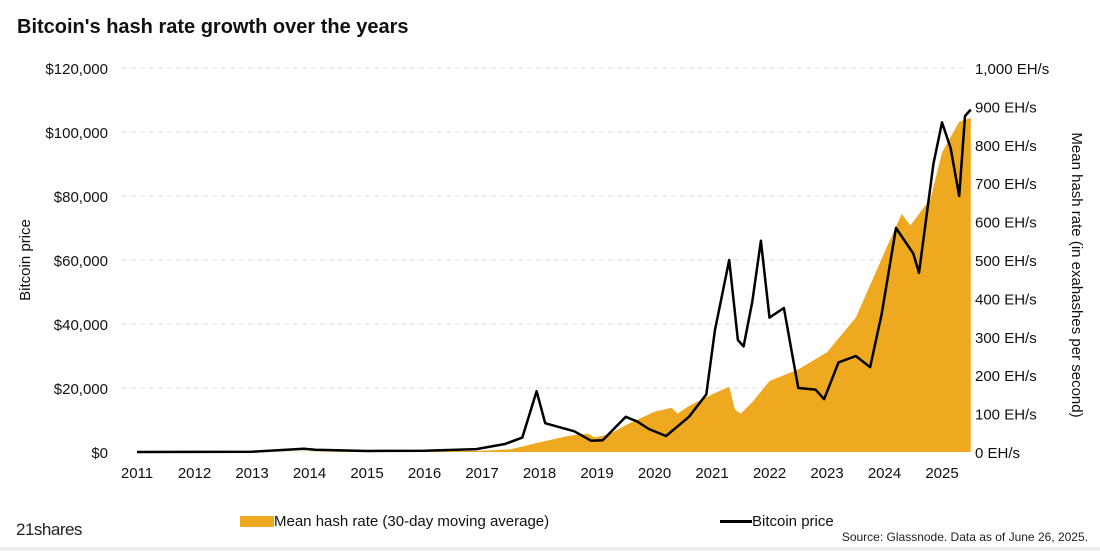 This screenshot has width=1100, height=551. I want to click on x-tick-label: 2014, so click(309, 473).